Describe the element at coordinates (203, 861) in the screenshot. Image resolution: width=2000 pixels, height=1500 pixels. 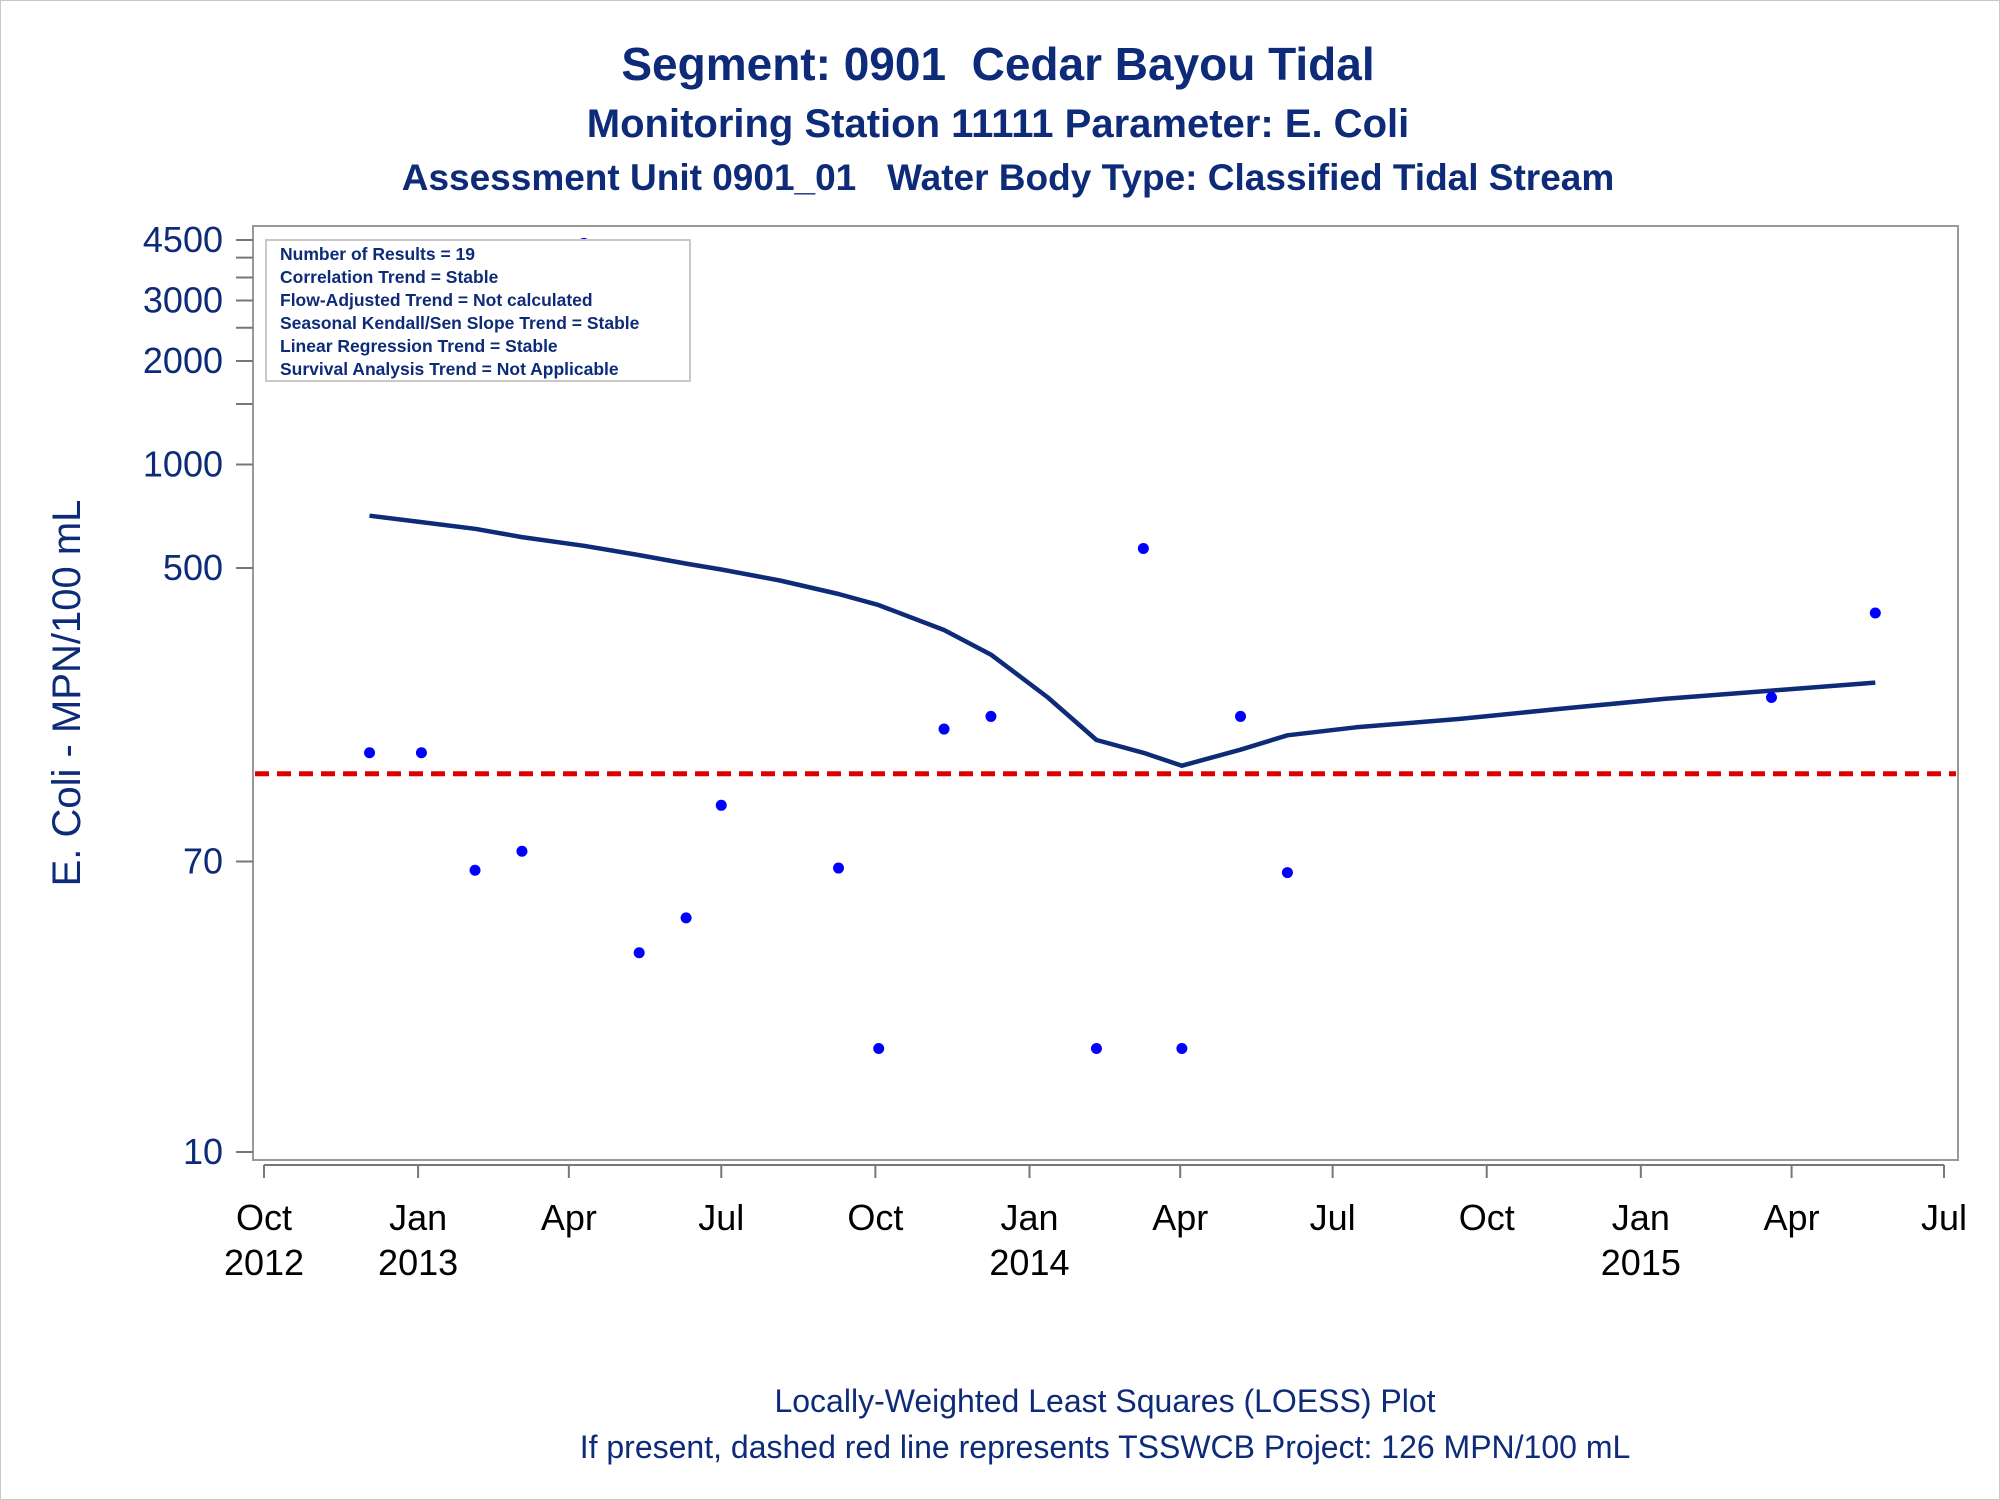
I see `y-tick-label: 70` at that location.